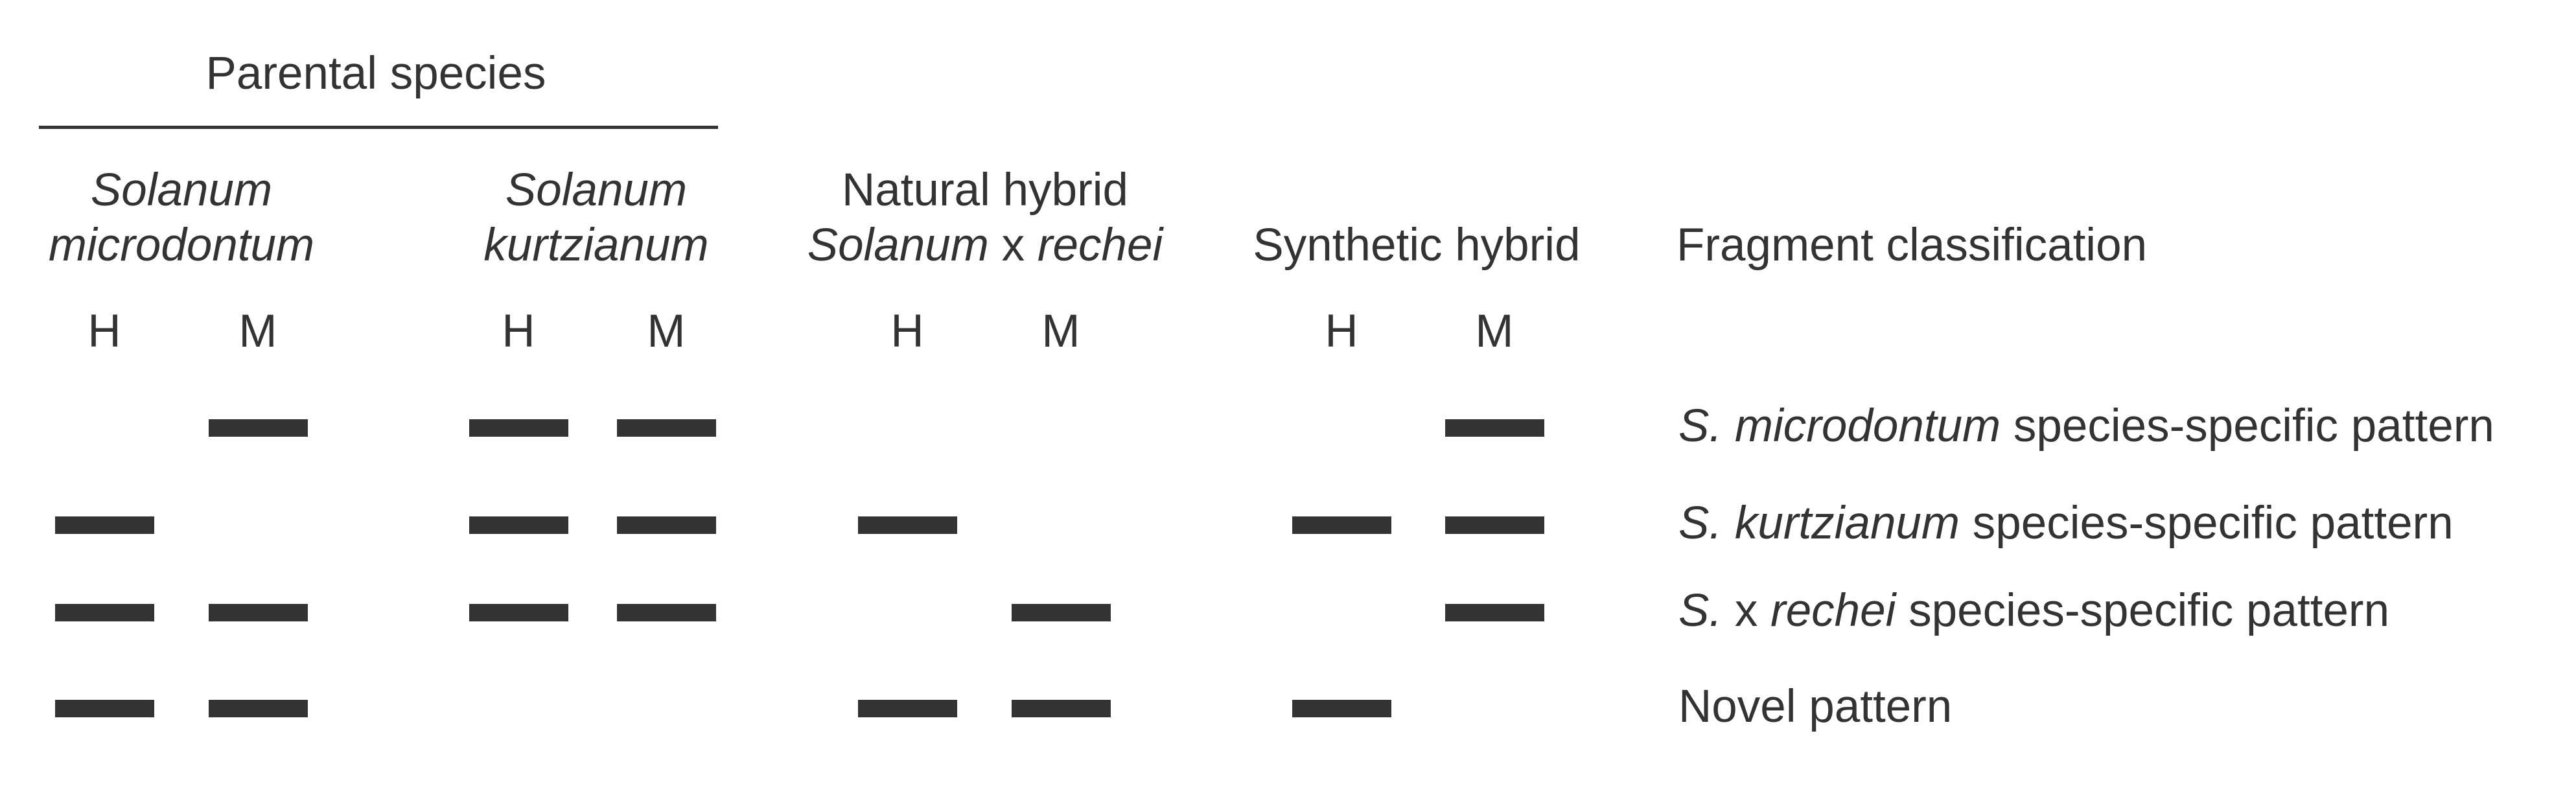  I want to click on group-header: Parental species, so click(376, 74).